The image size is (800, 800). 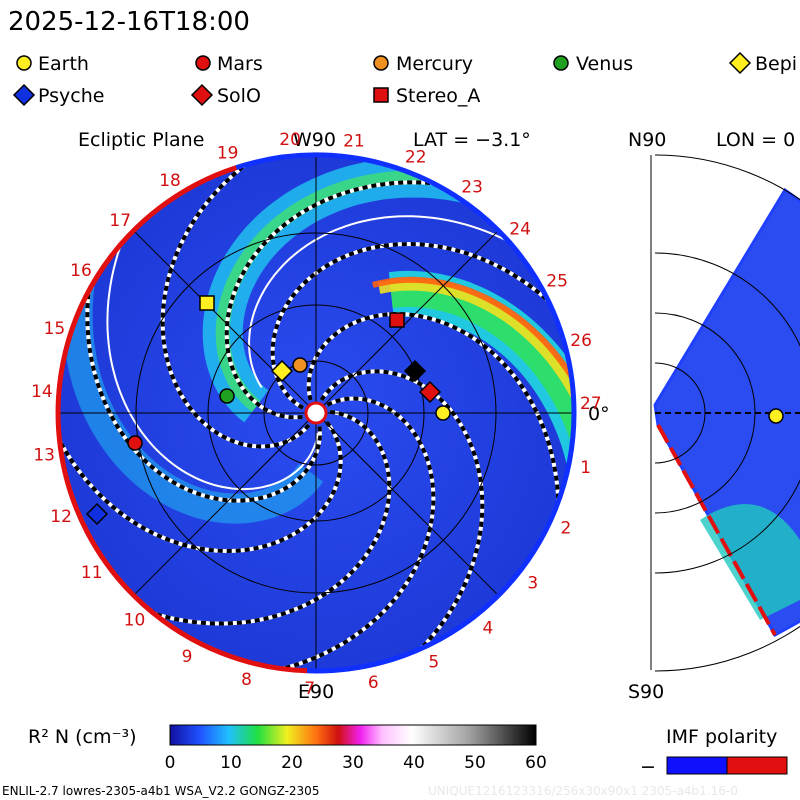 I want to click on timestamp: 2025-12-16T18:00, so click(x=129, y=22).